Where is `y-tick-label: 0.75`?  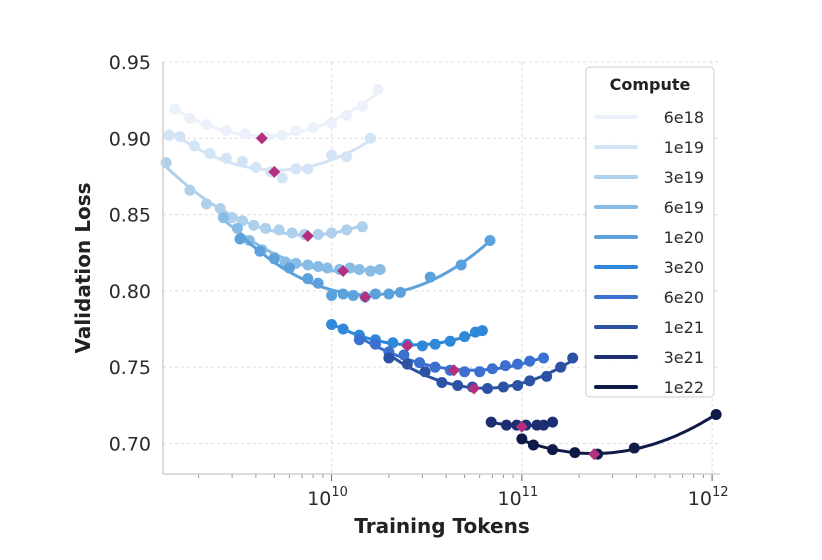 y-tick-label: 0.75 is located at coordinates (130, 368).